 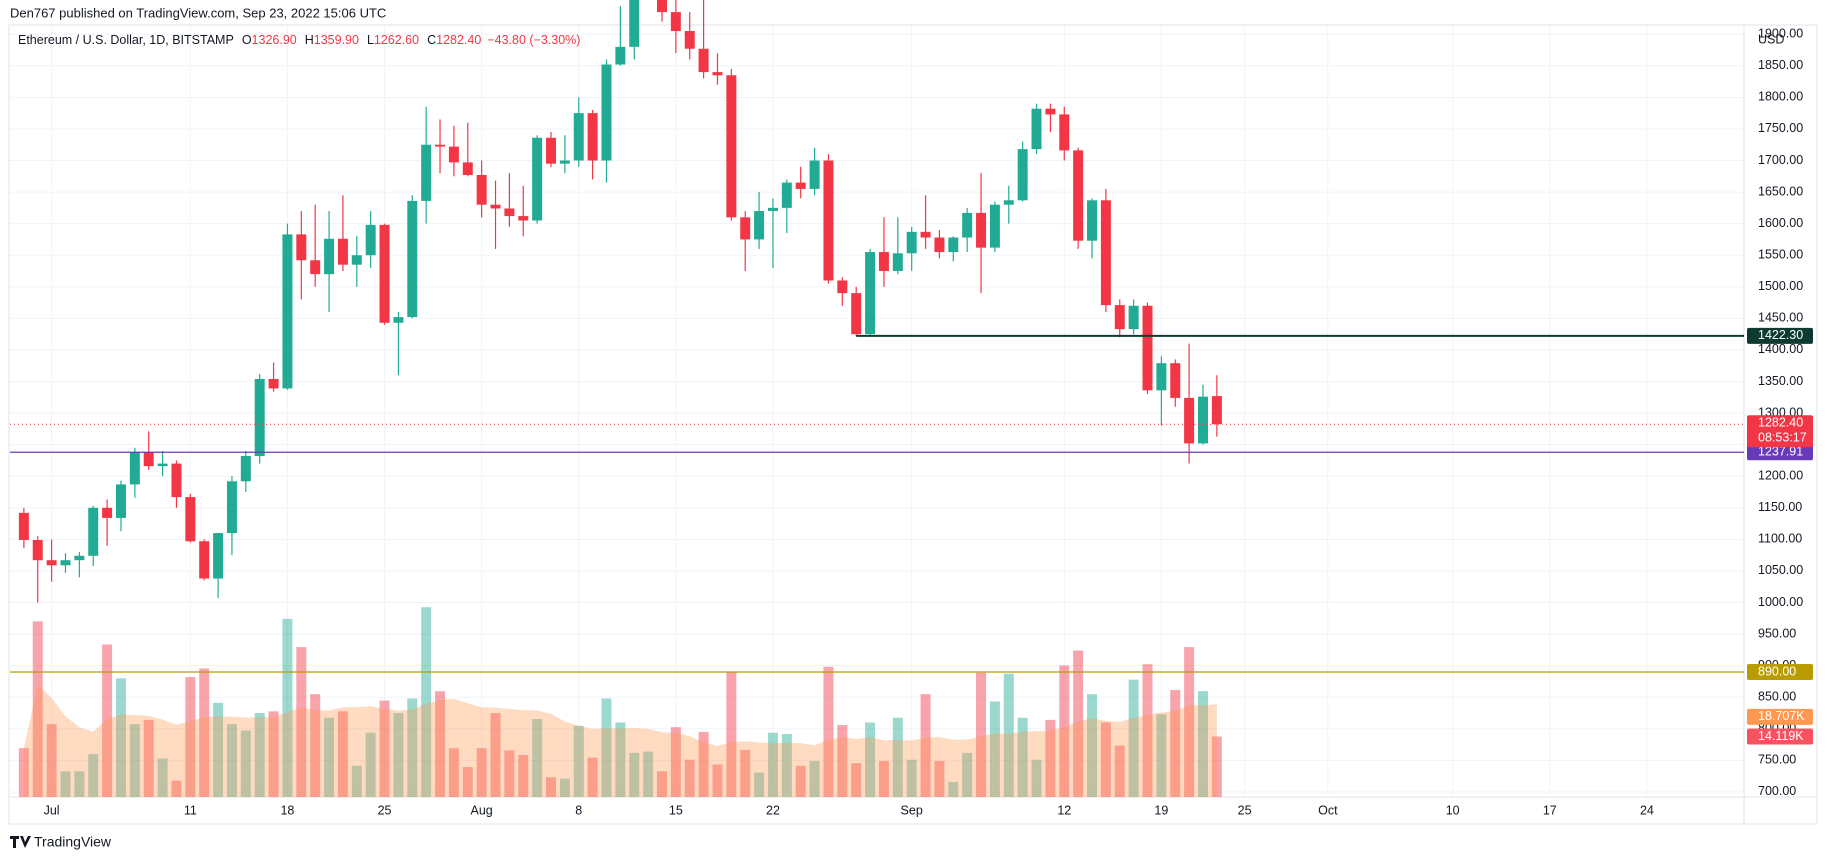 I want to click on volume, so click(x=620, y=702).